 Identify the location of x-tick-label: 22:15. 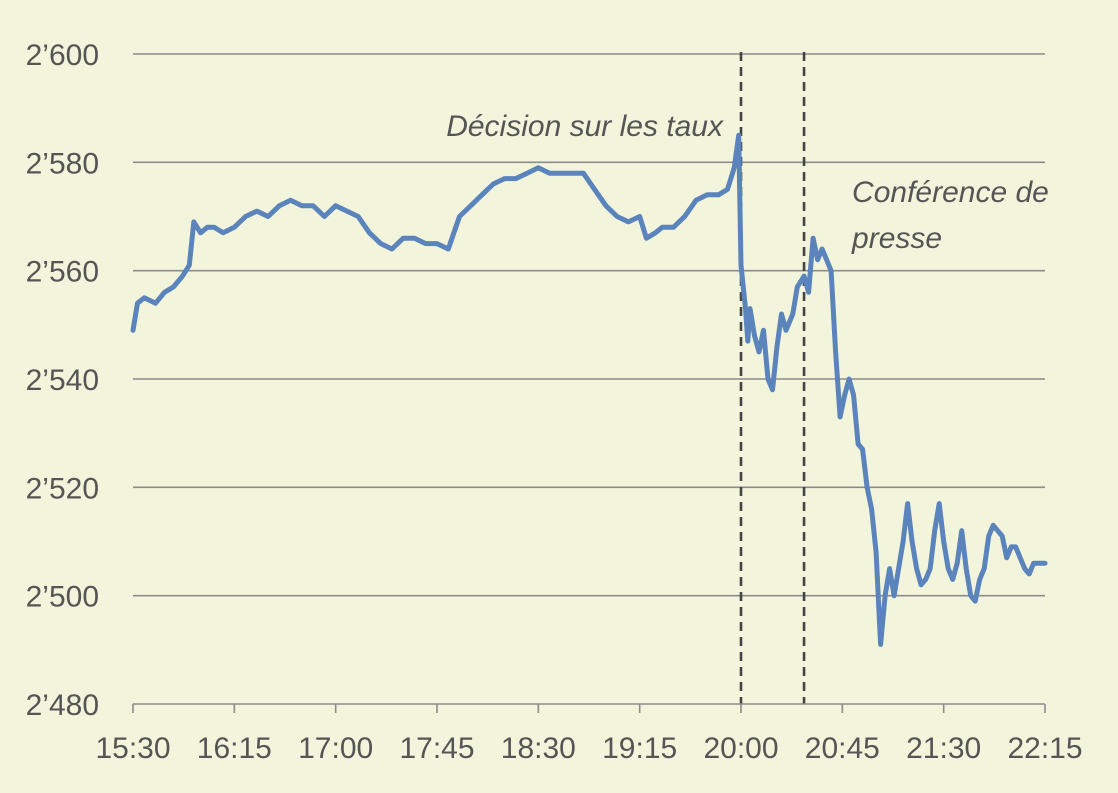
(1044, 748).